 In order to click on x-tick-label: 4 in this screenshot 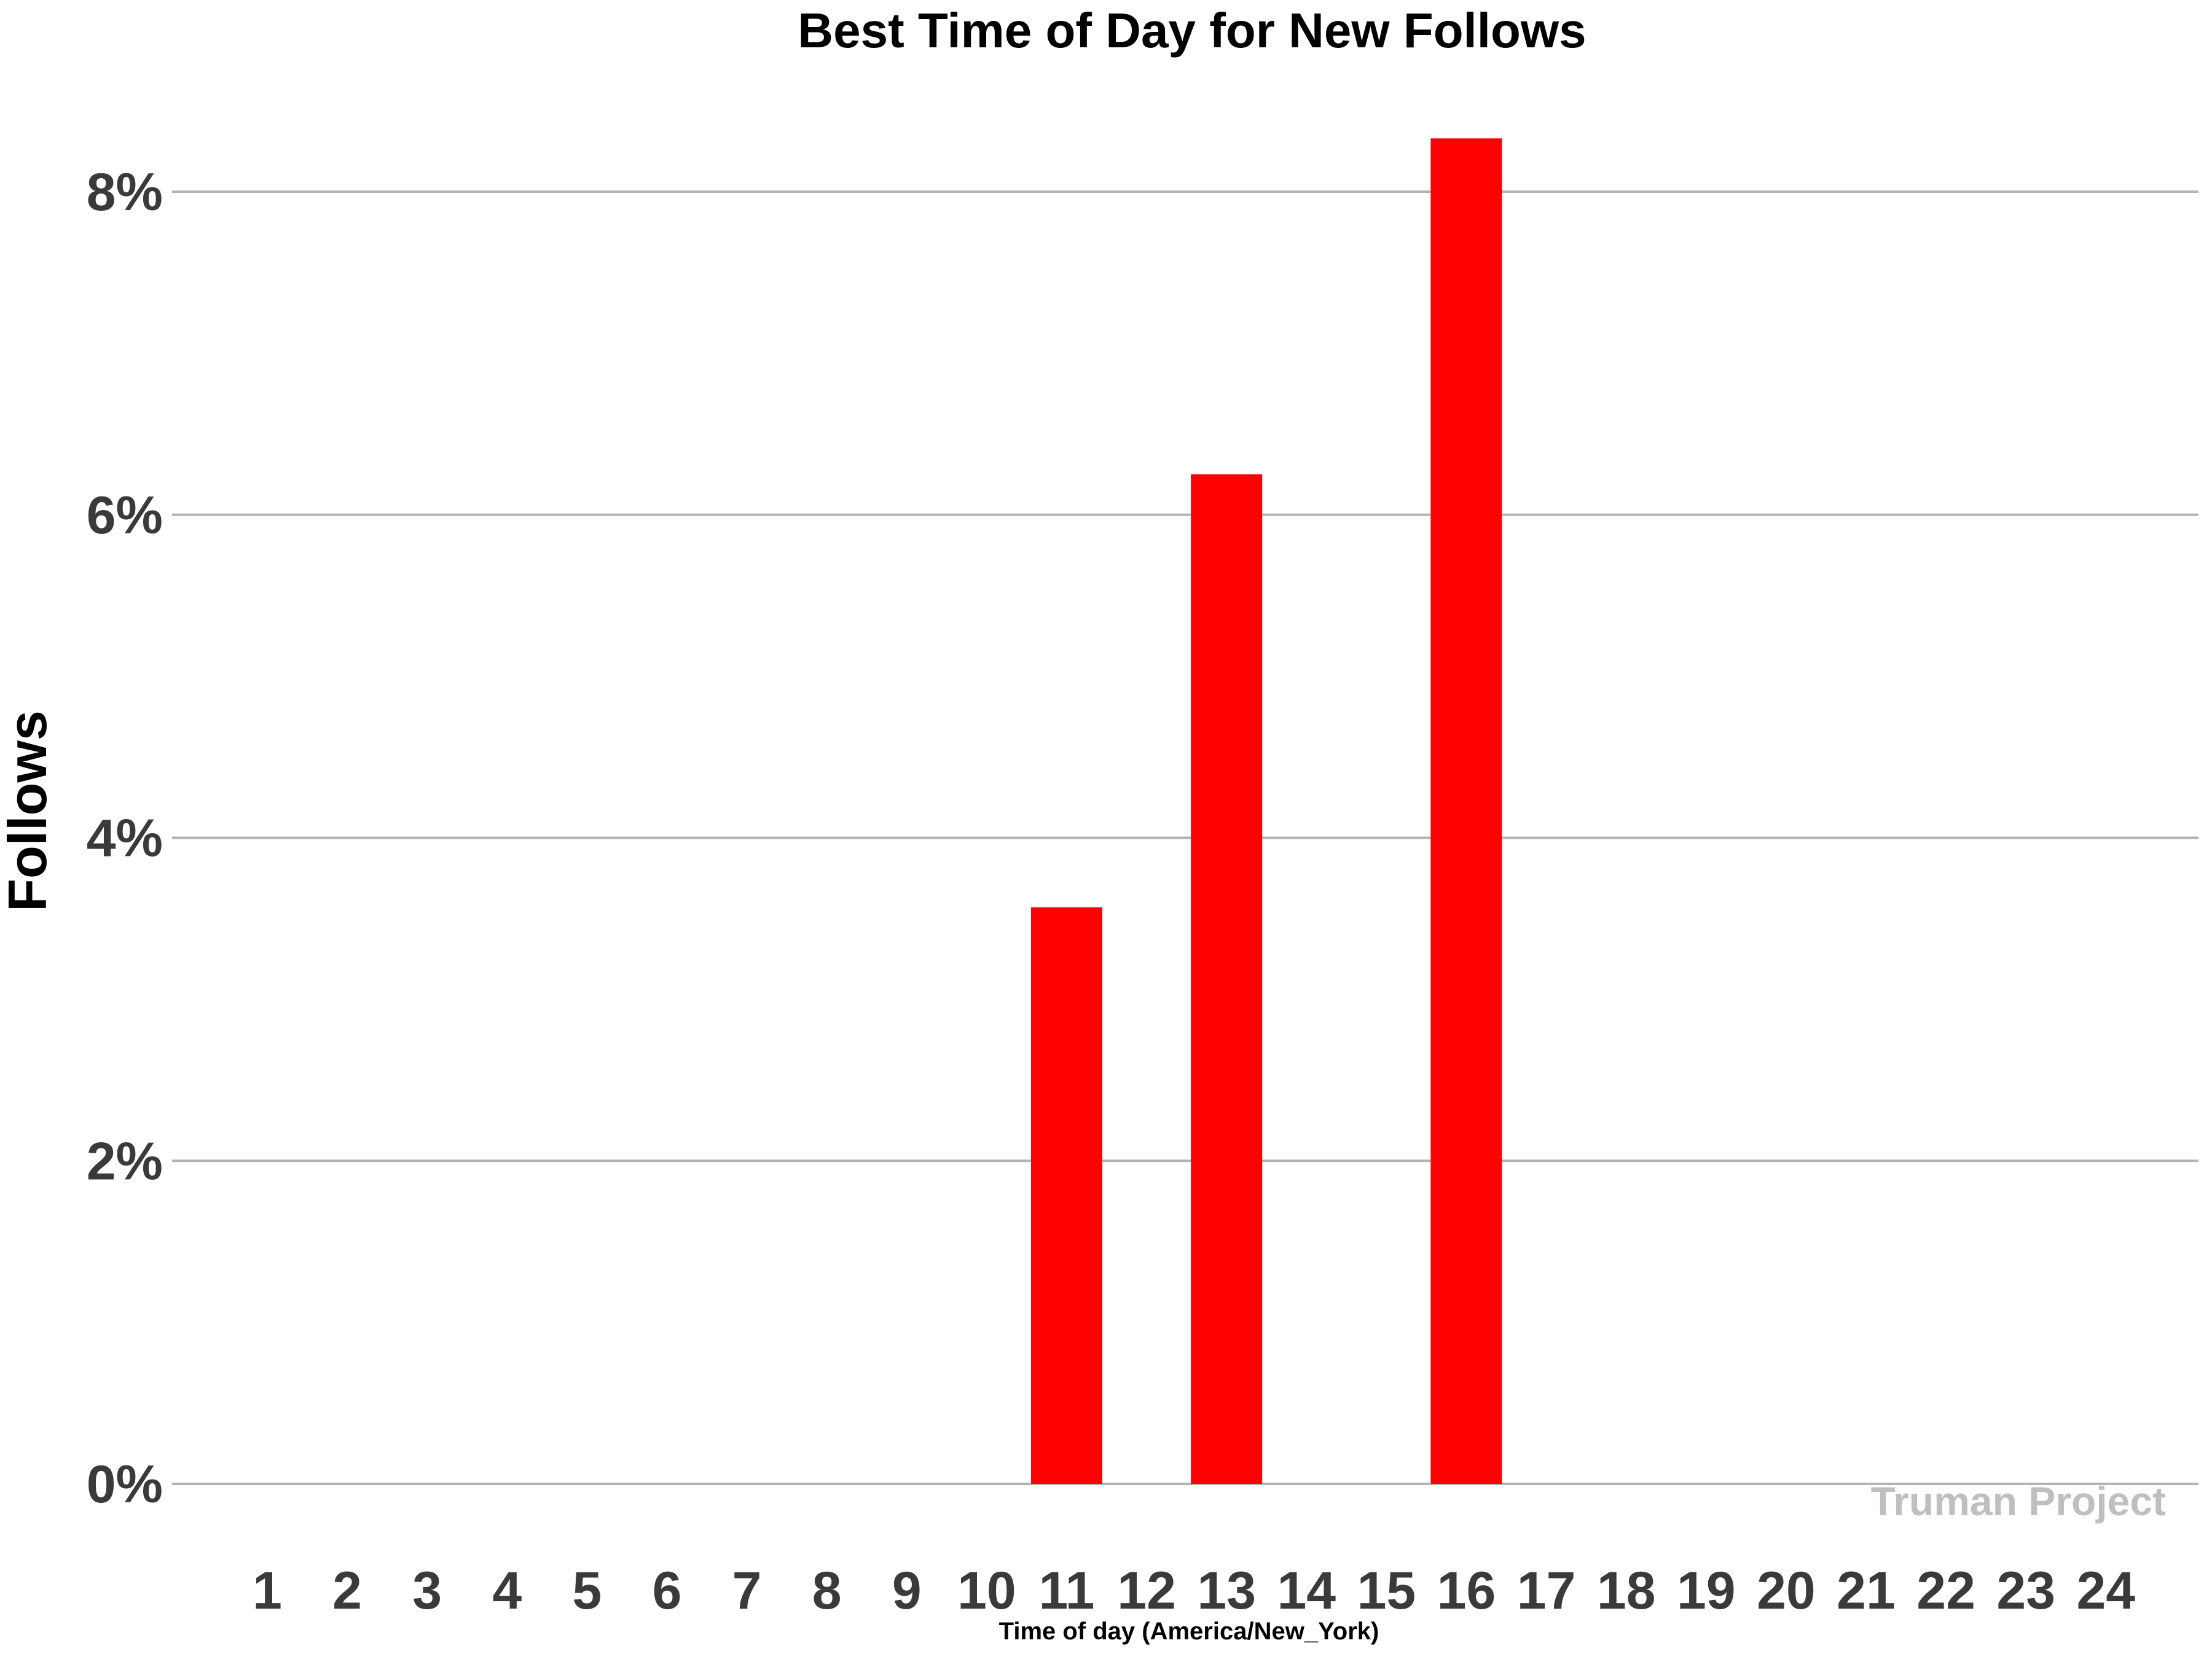, I will do `click(507, 1590)`.